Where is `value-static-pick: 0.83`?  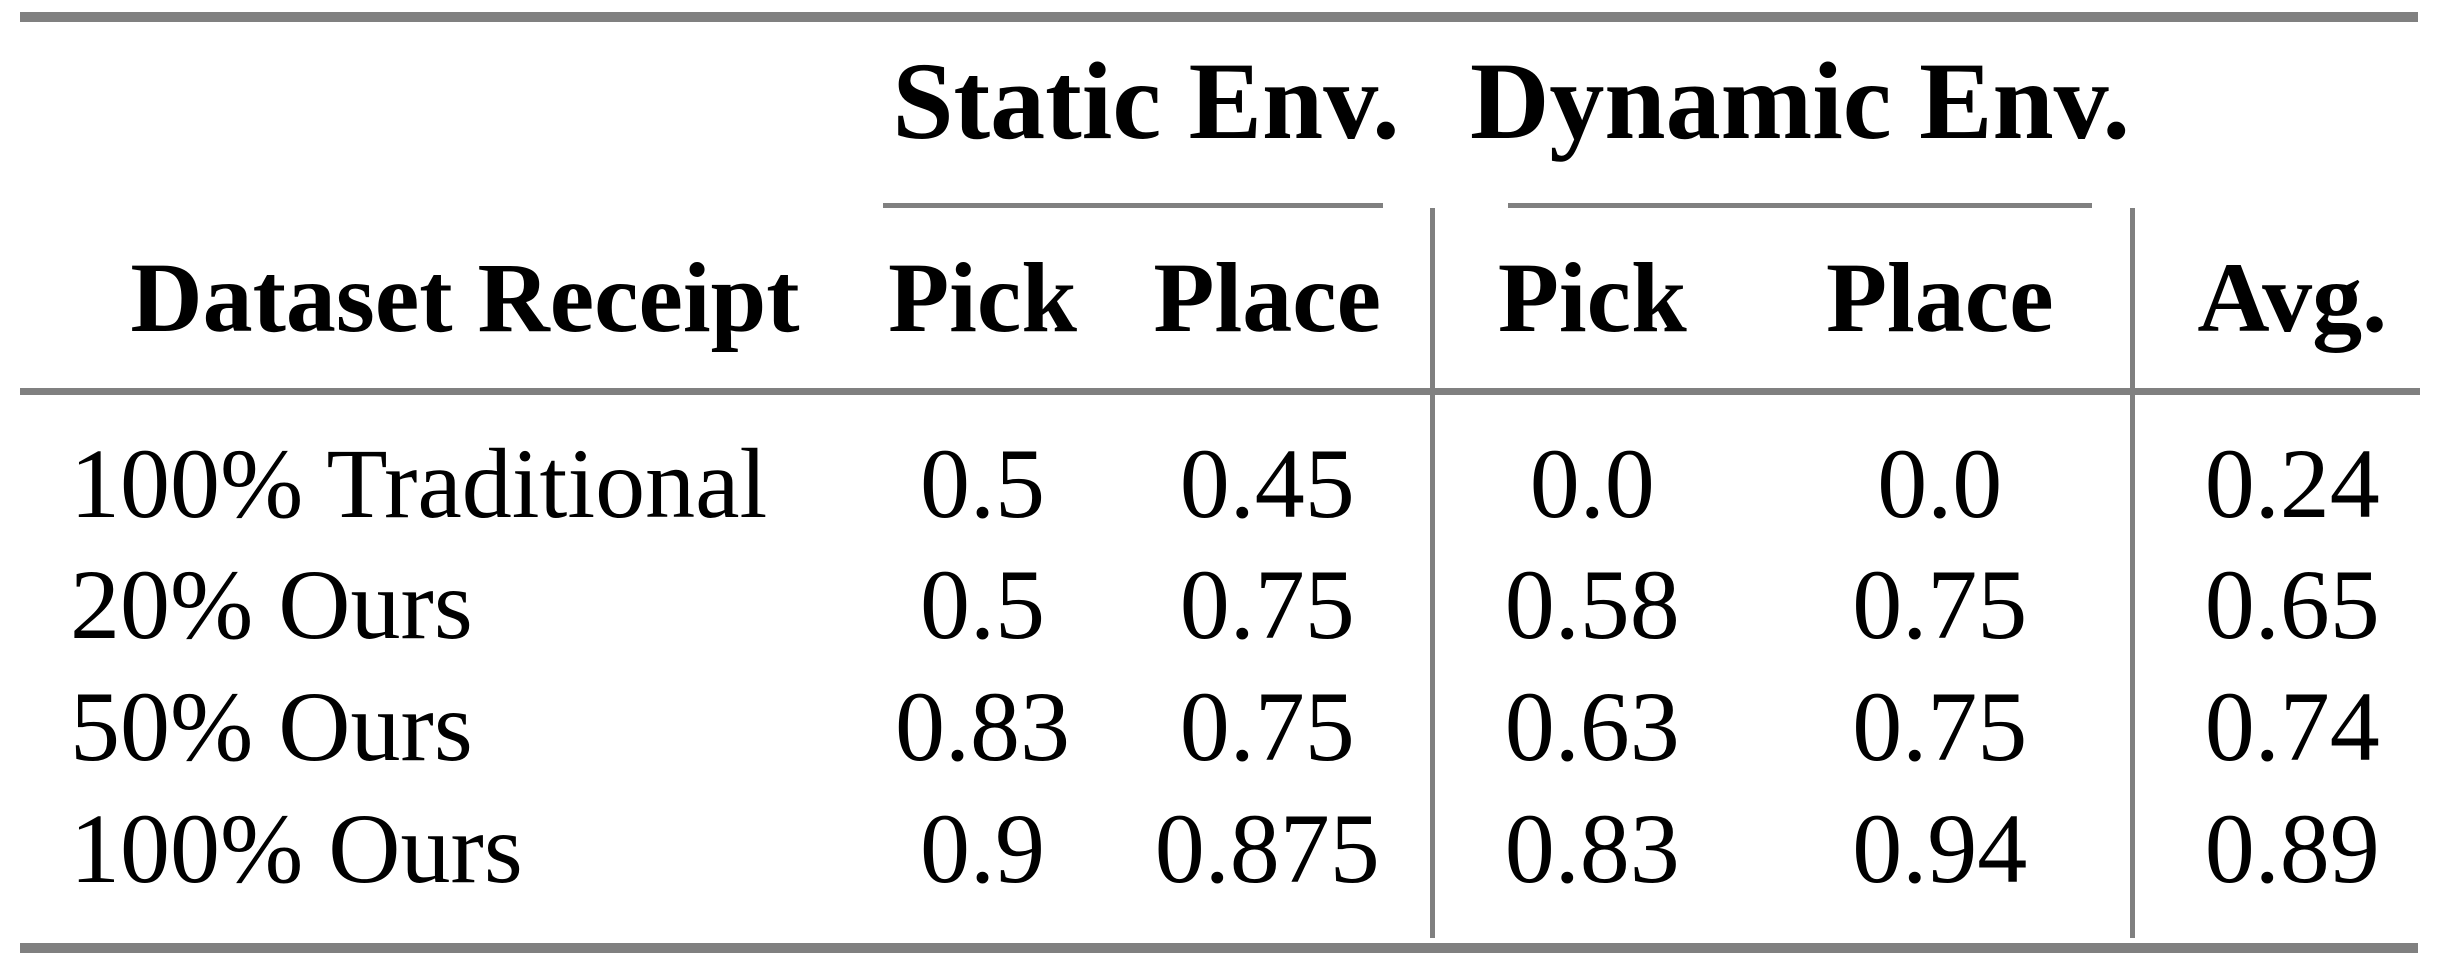
value-static-pick: 0.83 is located at coordinates (982, 726).